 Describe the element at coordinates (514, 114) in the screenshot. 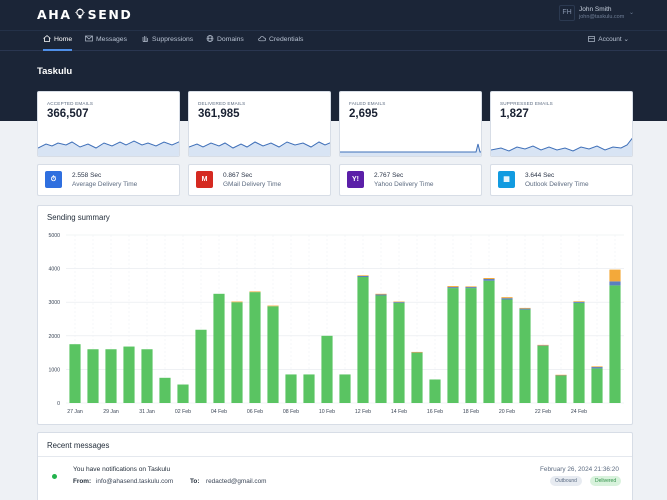

I see `stat-value: 1,827` at that location.